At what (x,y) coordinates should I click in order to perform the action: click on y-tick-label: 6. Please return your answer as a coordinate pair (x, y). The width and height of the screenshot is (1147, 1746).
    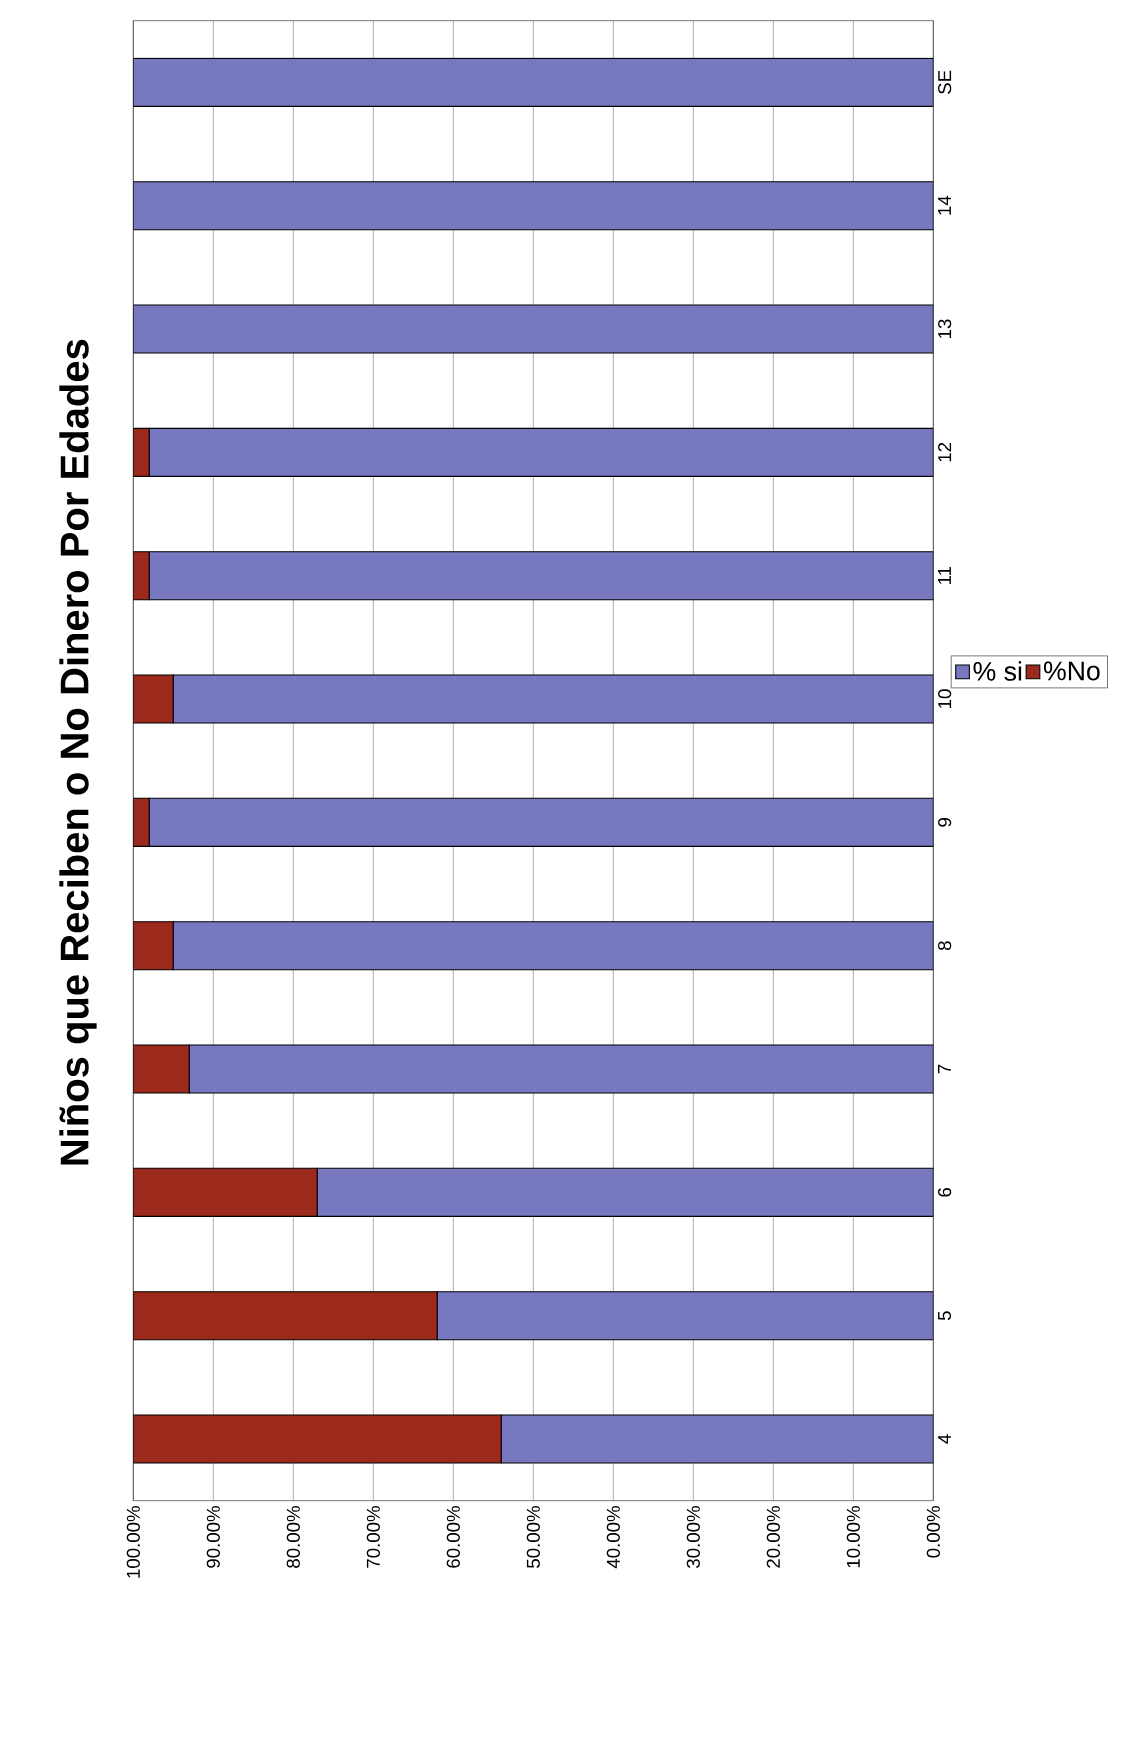
    Looking at the image, I should click on (945, 1192).